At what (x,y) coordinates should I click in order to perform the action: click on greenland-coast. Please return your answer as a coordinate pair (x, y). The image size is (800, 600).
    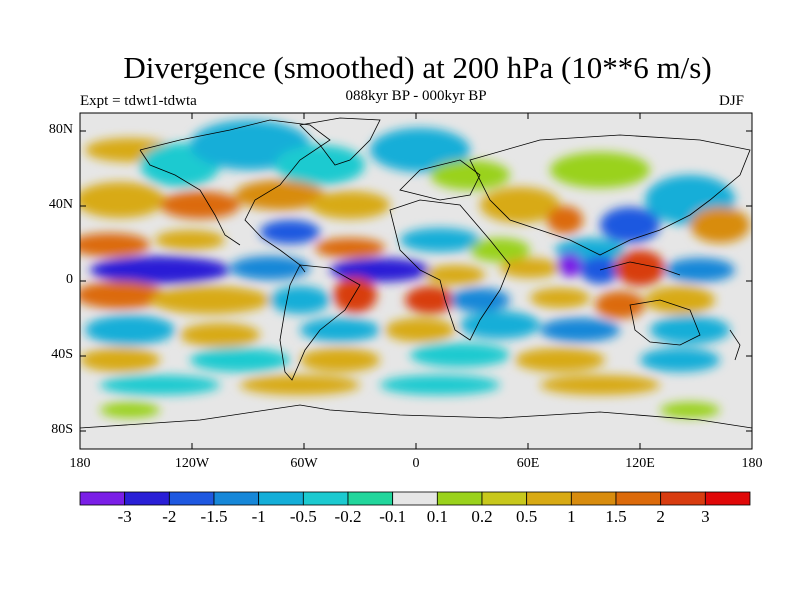
    Looking at the image, I should click on (340, 141).